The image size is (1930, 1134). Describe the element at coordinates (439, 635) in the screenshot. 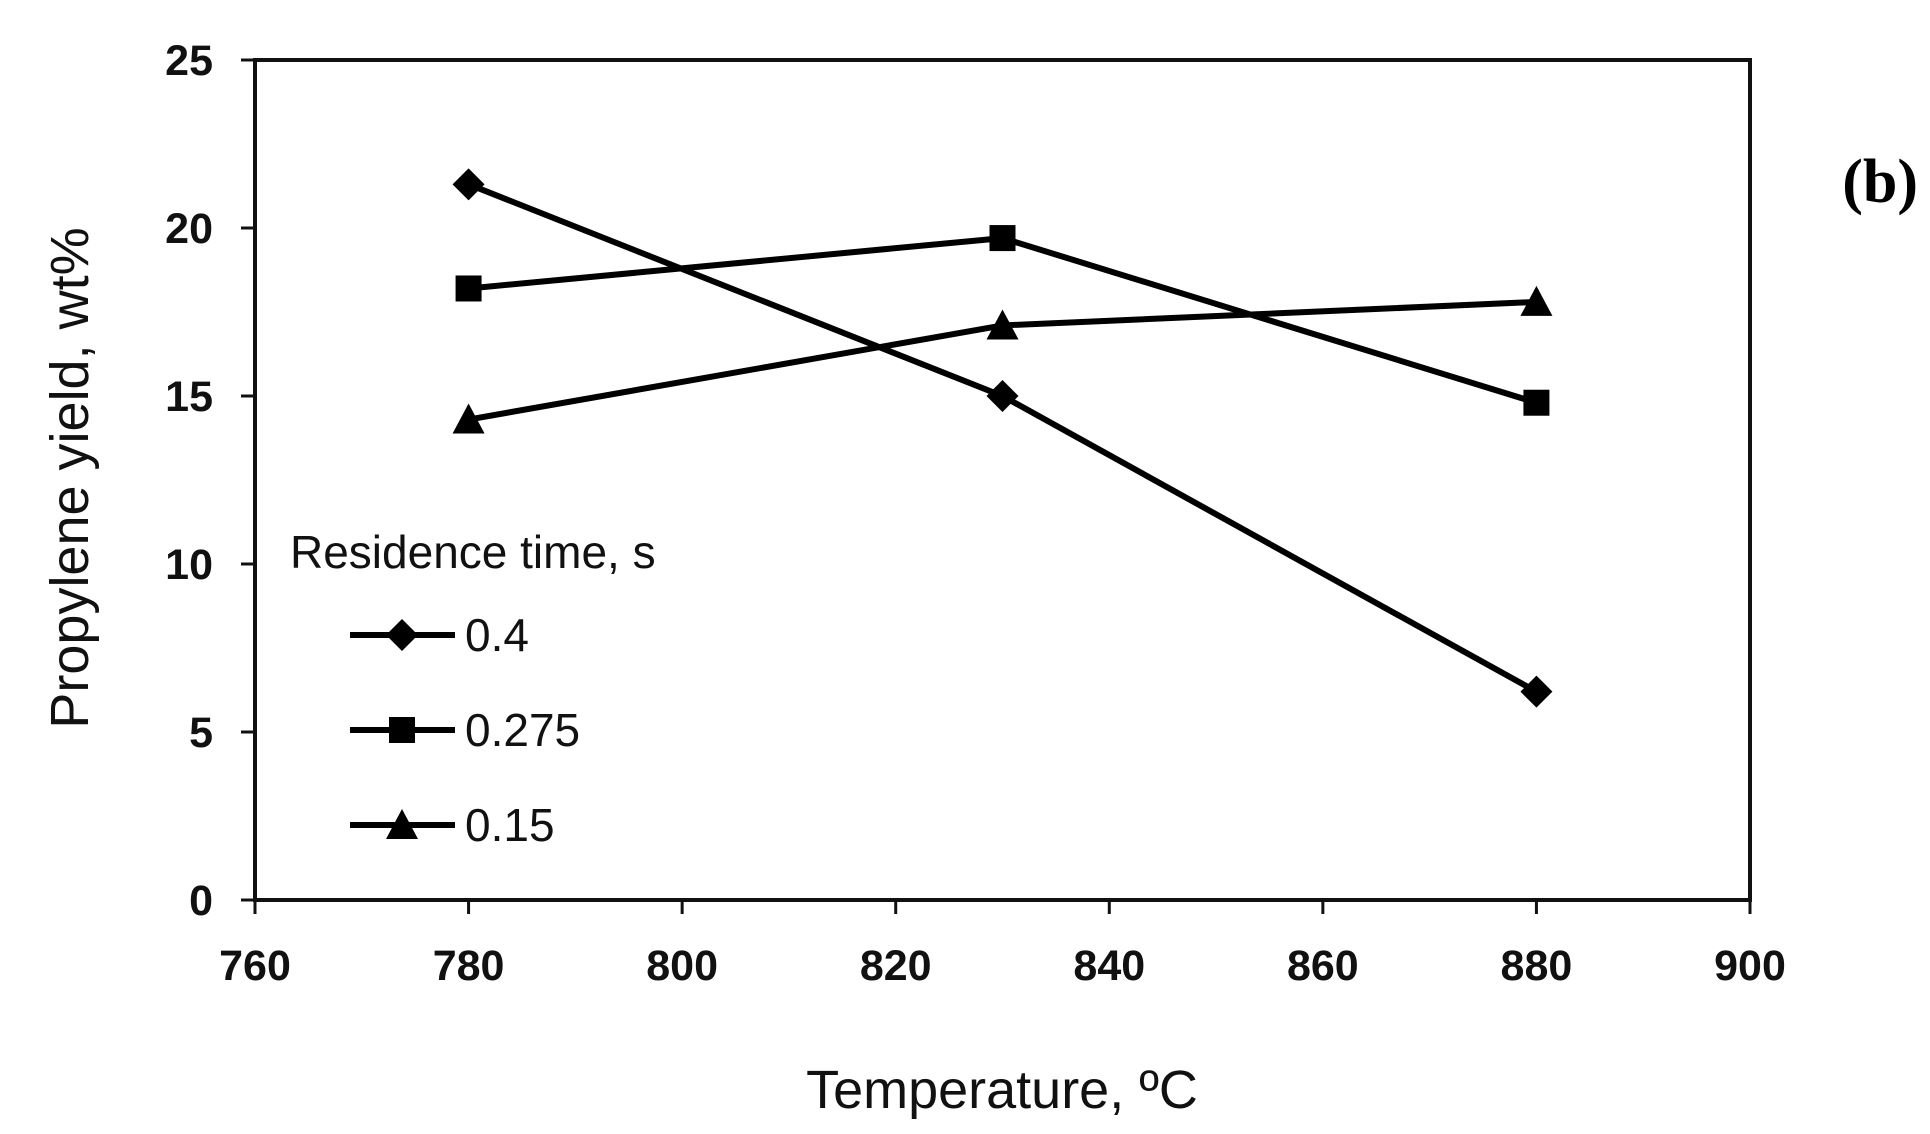

I see `legend-item: 0.4` at that location.